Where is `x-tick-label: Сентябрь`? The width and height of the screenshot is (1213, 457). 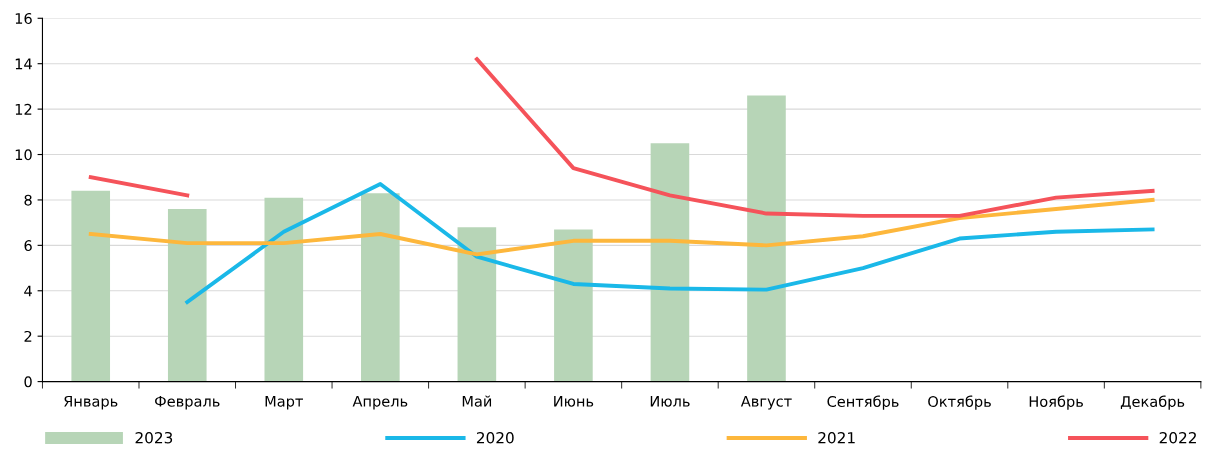 x-tick-label: Сентябрь is located at coordinates (863, 402).